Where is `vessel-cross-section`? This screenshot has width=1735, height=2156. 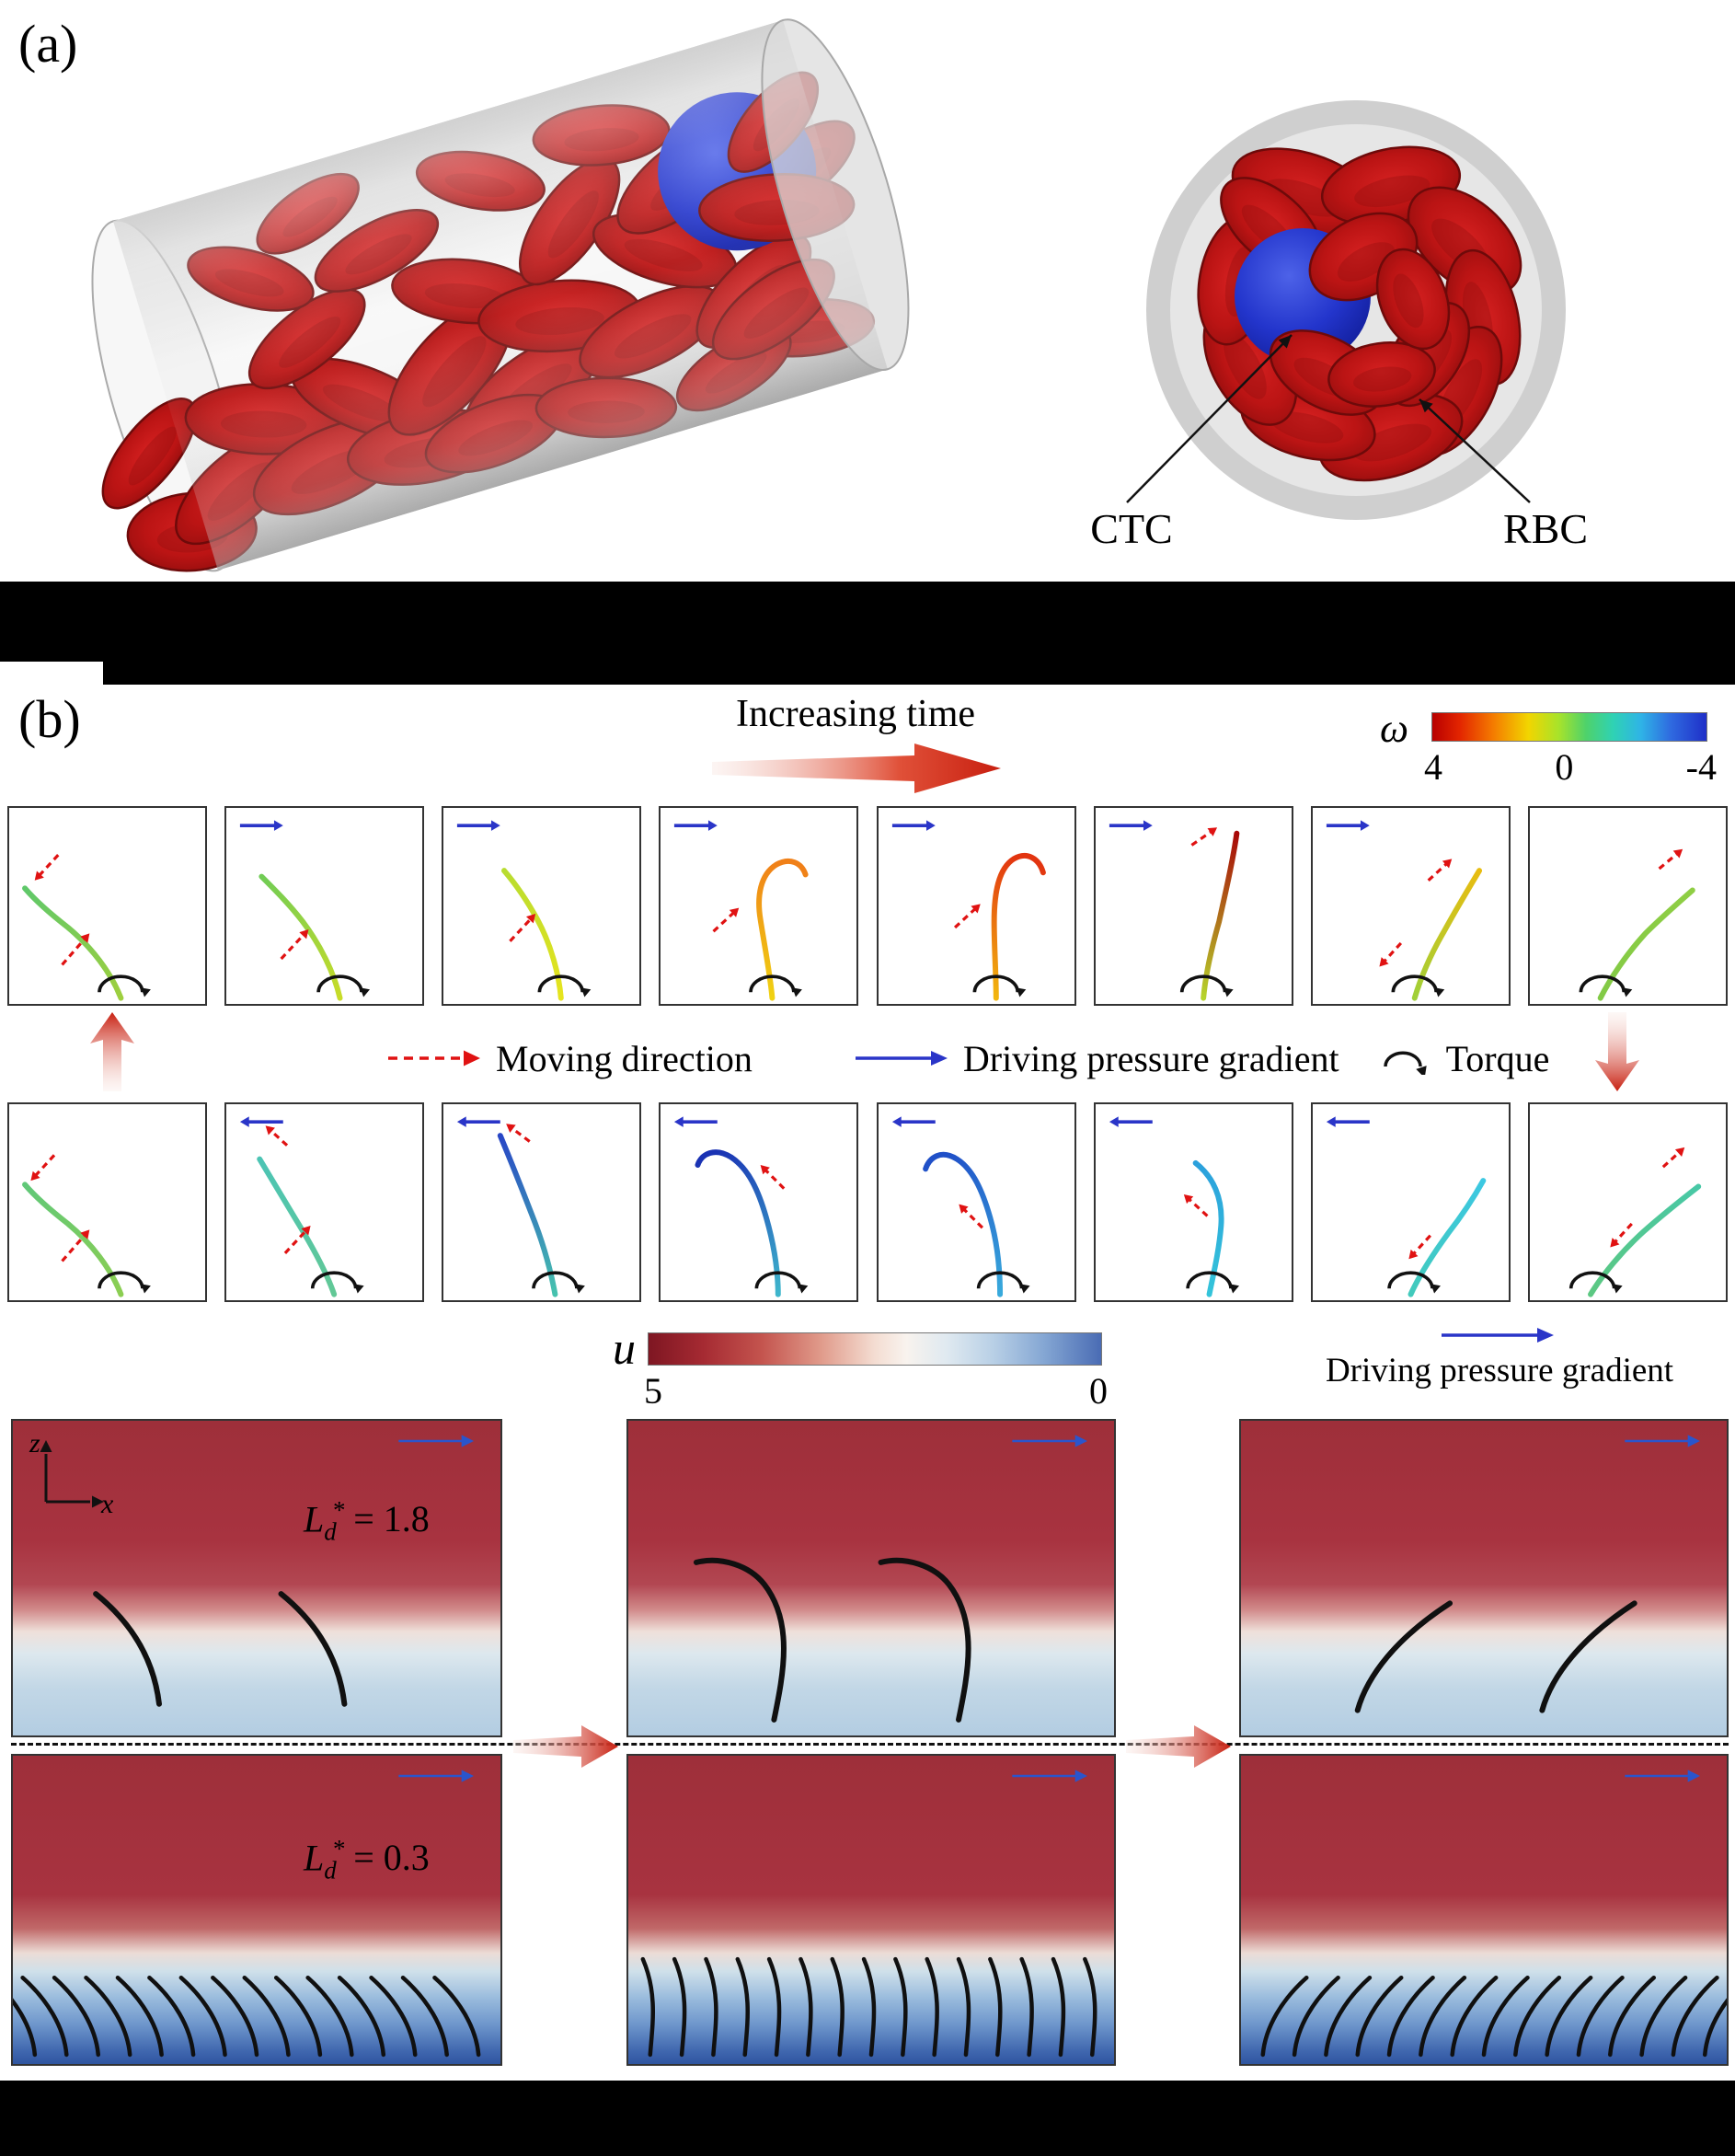 vessel-cross-section is located at coordinates (1356, 310).